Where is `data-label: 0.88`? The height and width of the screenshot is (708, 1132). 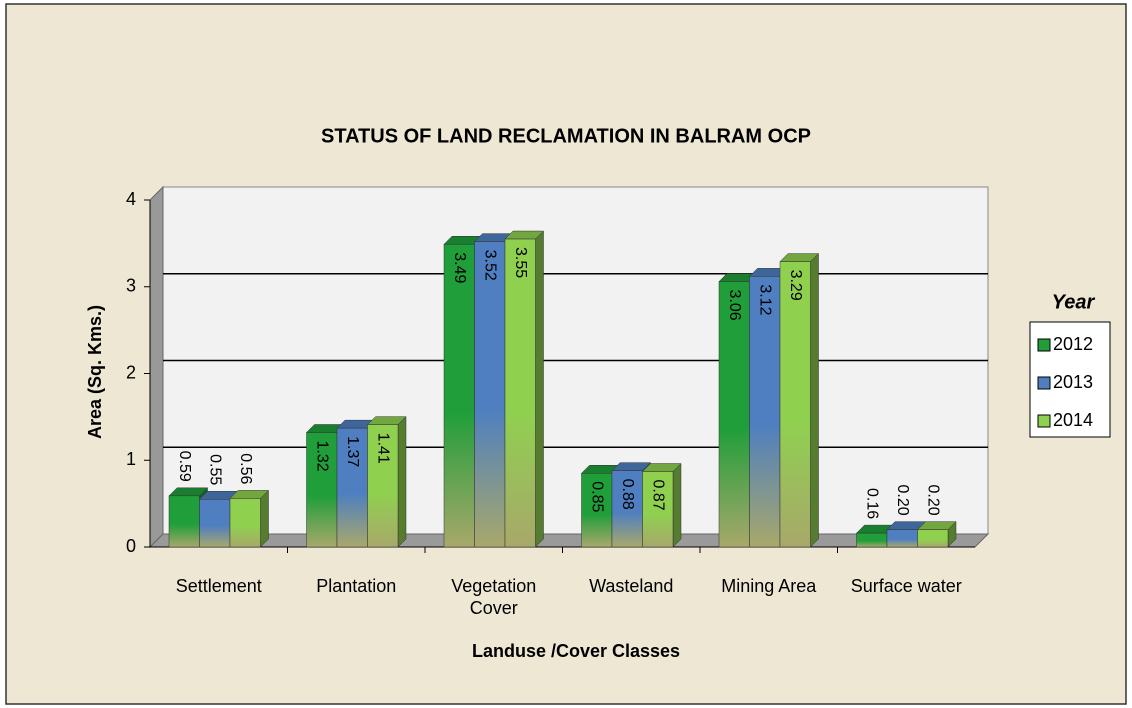 data-label: 0.88 is located at coordinates (627, 494).